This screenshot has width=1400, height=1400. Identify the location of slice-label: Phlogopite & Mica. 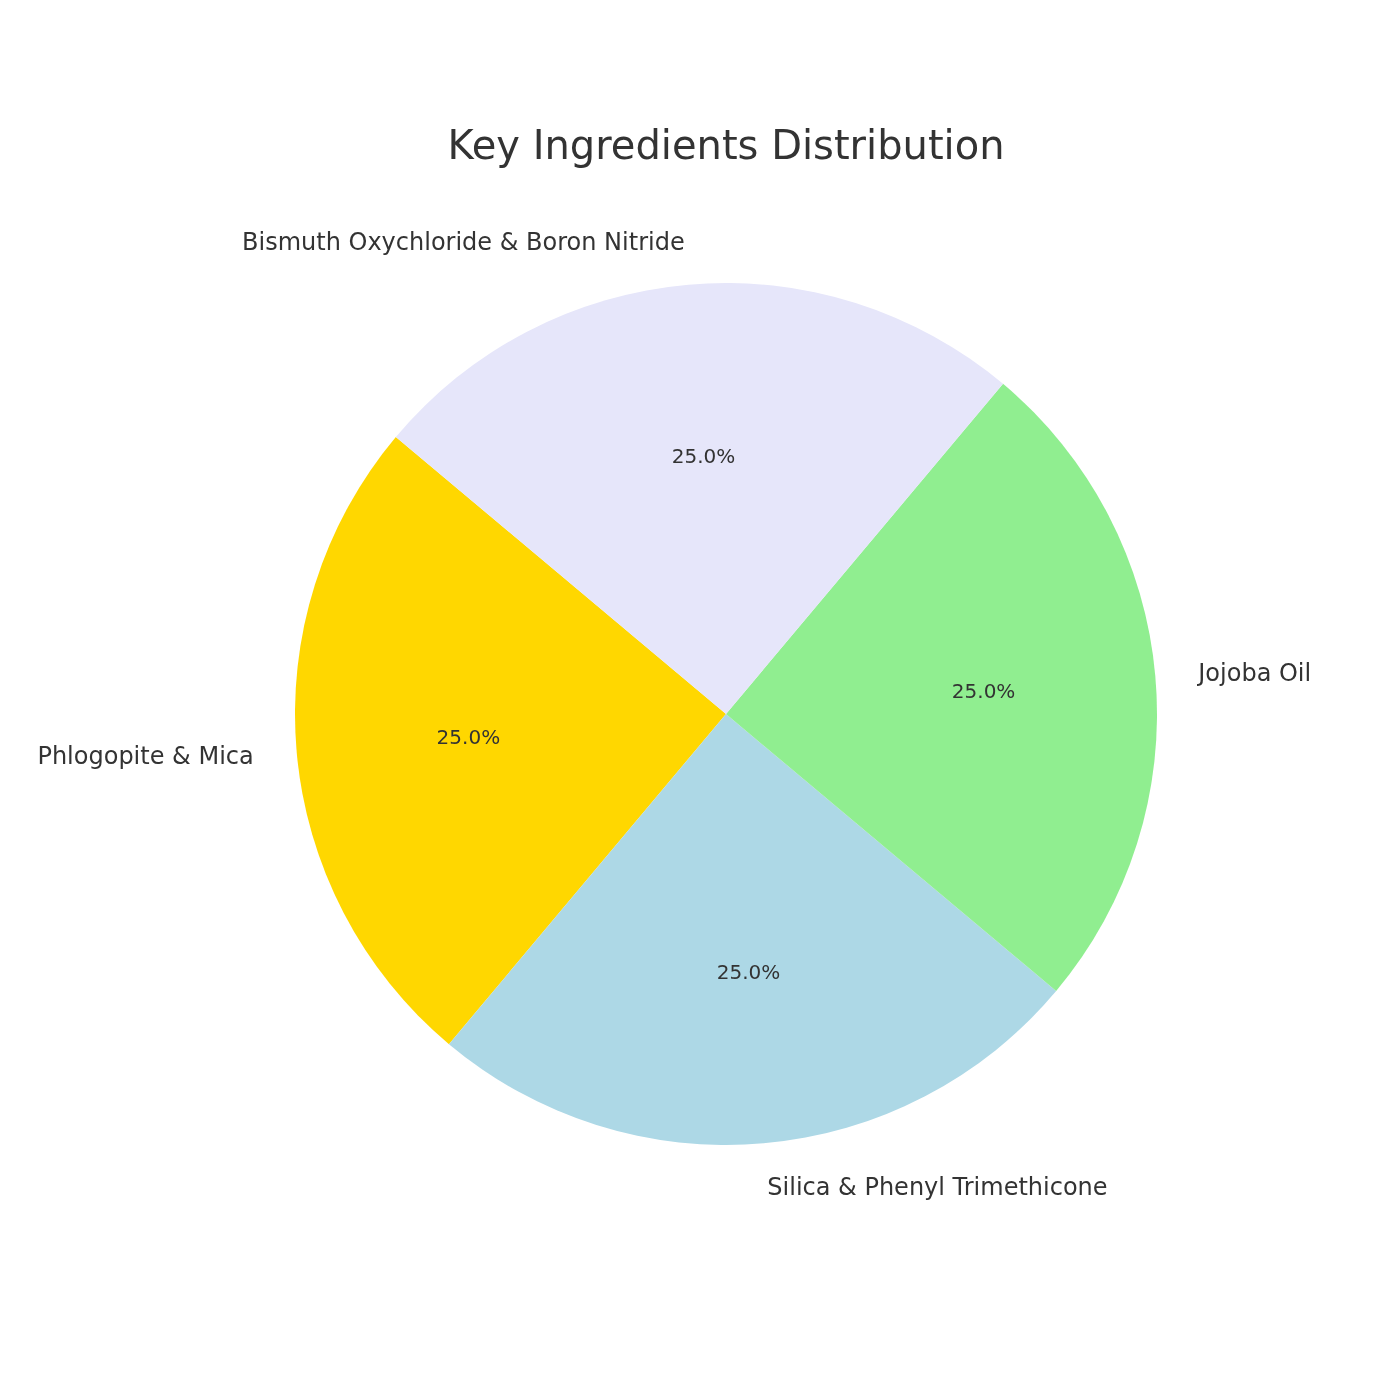
(145, 755).